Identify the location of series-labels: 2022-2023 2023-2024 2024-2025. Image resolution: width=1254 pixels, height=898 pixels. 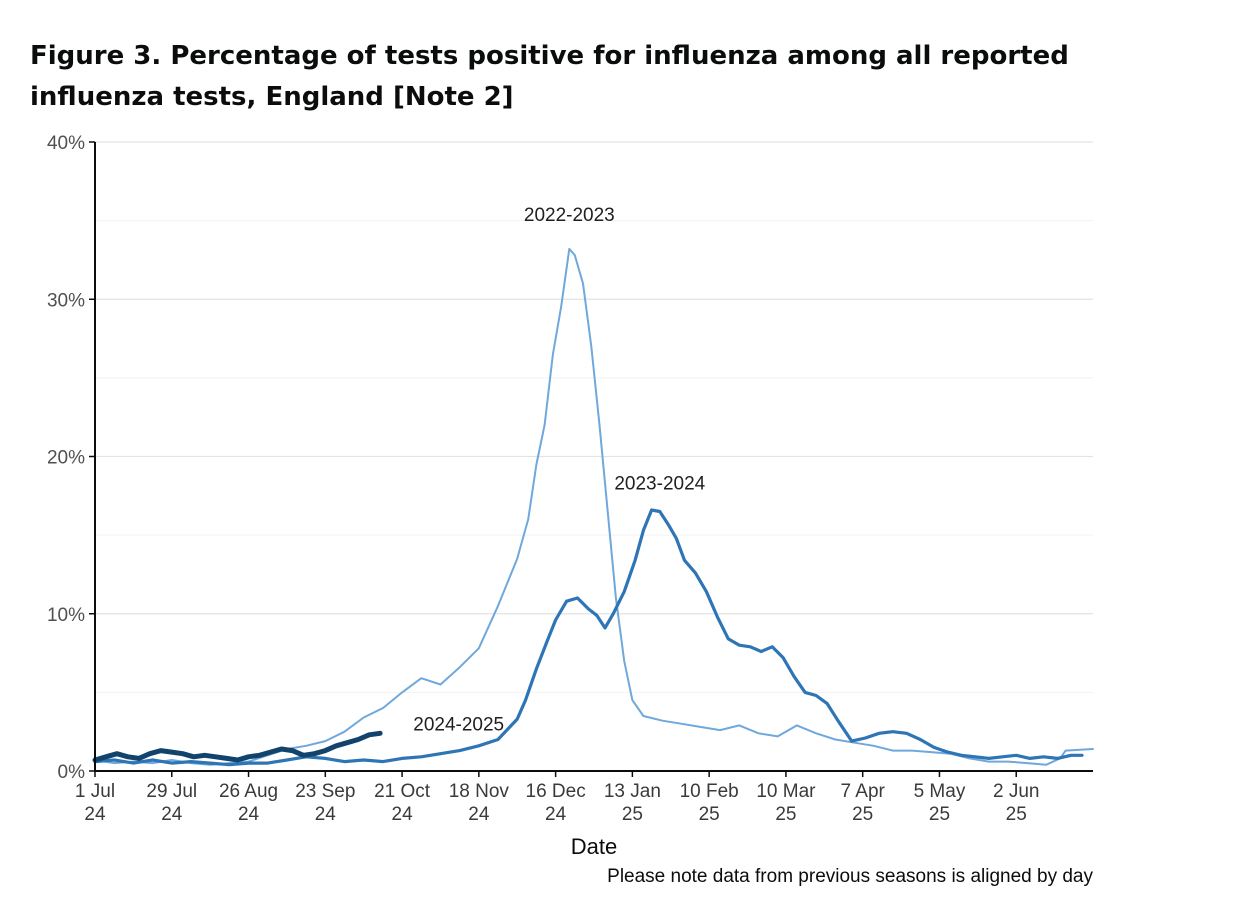
(559, 470).